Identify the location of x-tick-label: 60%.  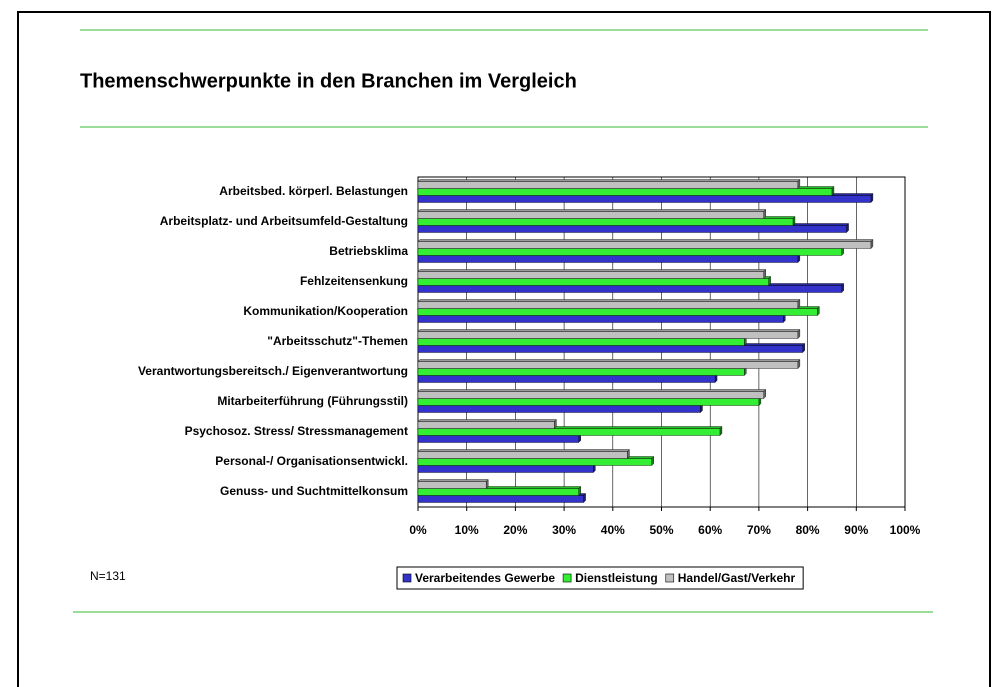
(710, 530).